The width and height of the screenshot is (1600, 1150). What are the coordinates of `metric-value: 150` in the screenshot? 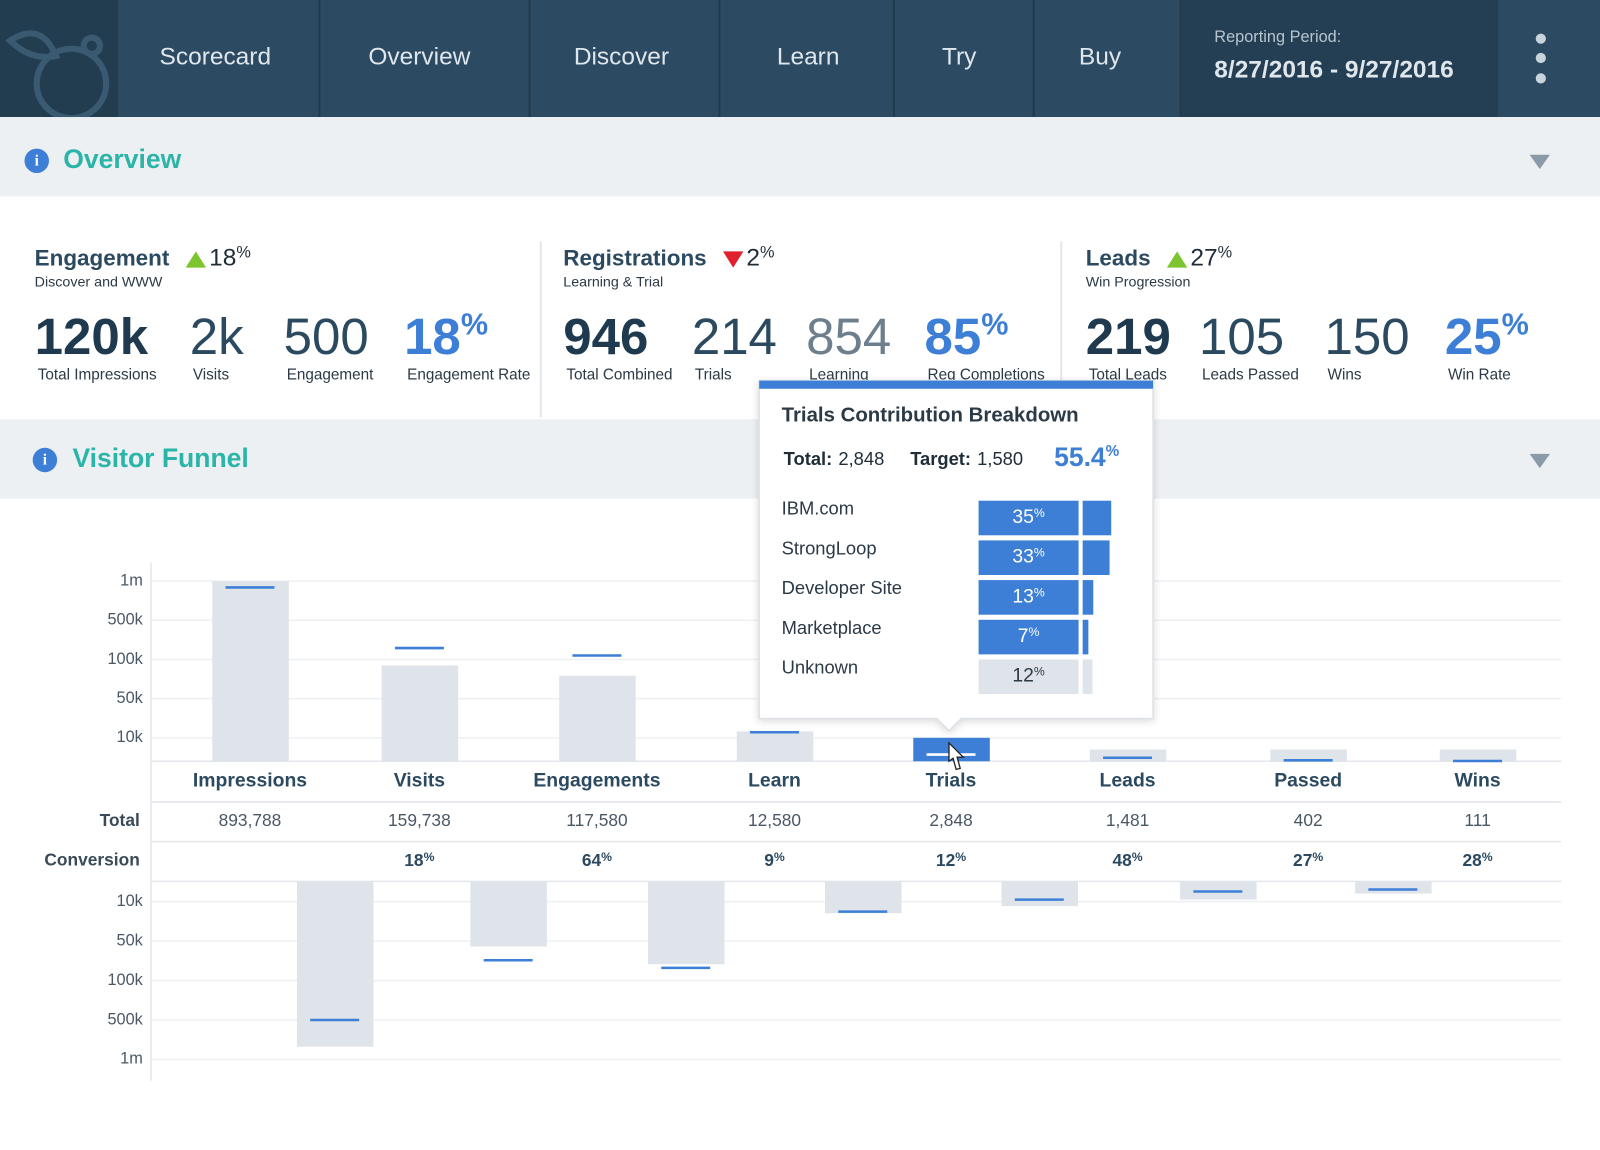 It's located at (1366, 336).